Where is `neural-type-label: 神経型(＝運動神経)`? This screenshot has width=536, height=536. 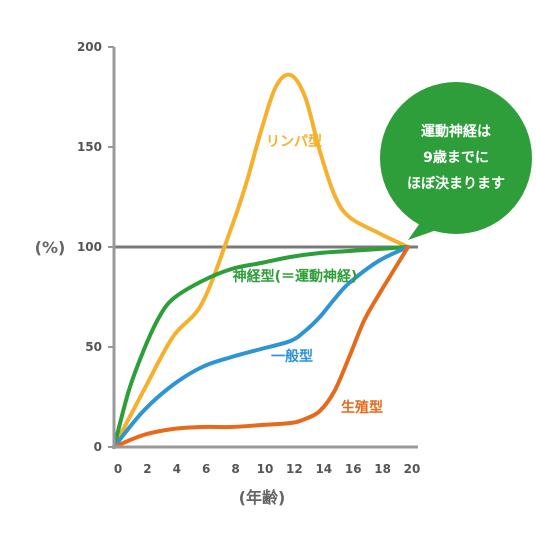 neural-type-label: 神経型(＝運動神経) is located at coordinates (295, 276).